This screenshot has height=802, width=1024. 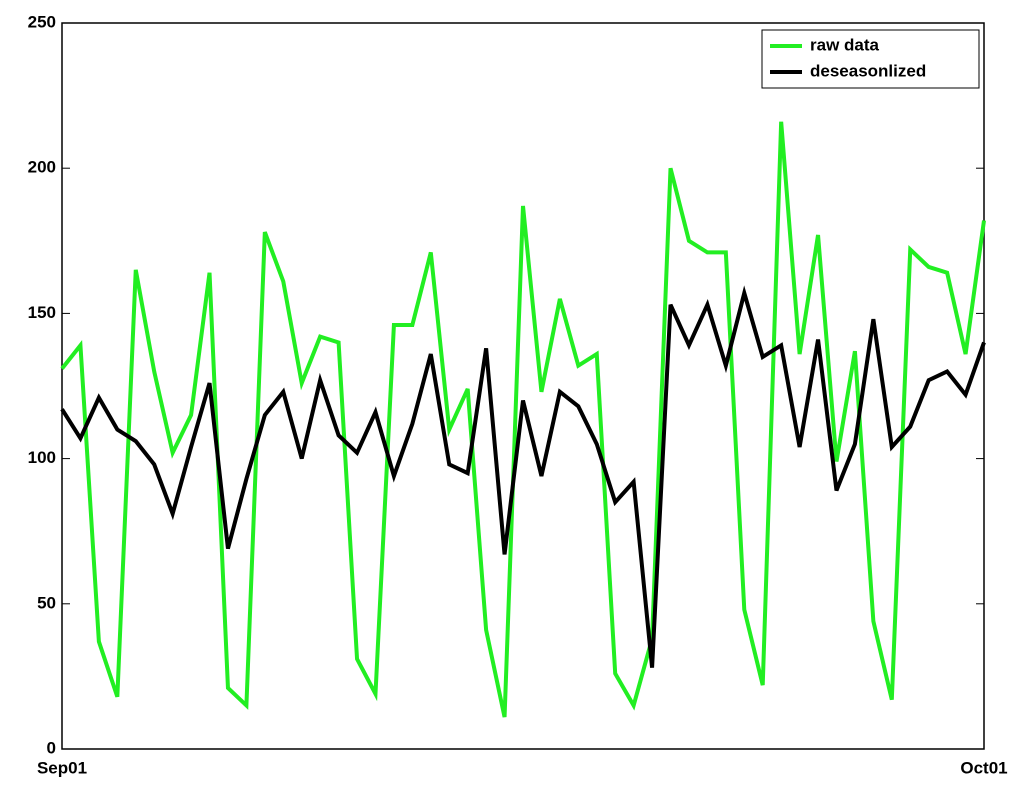 I want to click on y-tick-label: 150, so click(x=42, y=312).